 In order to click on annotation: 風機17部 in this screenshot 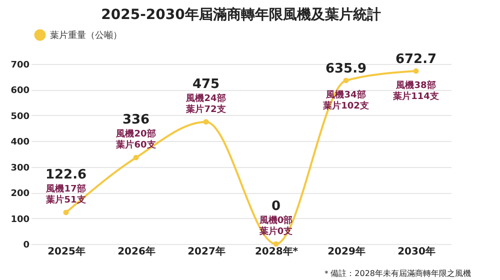, I will do `click(65, 188)`.